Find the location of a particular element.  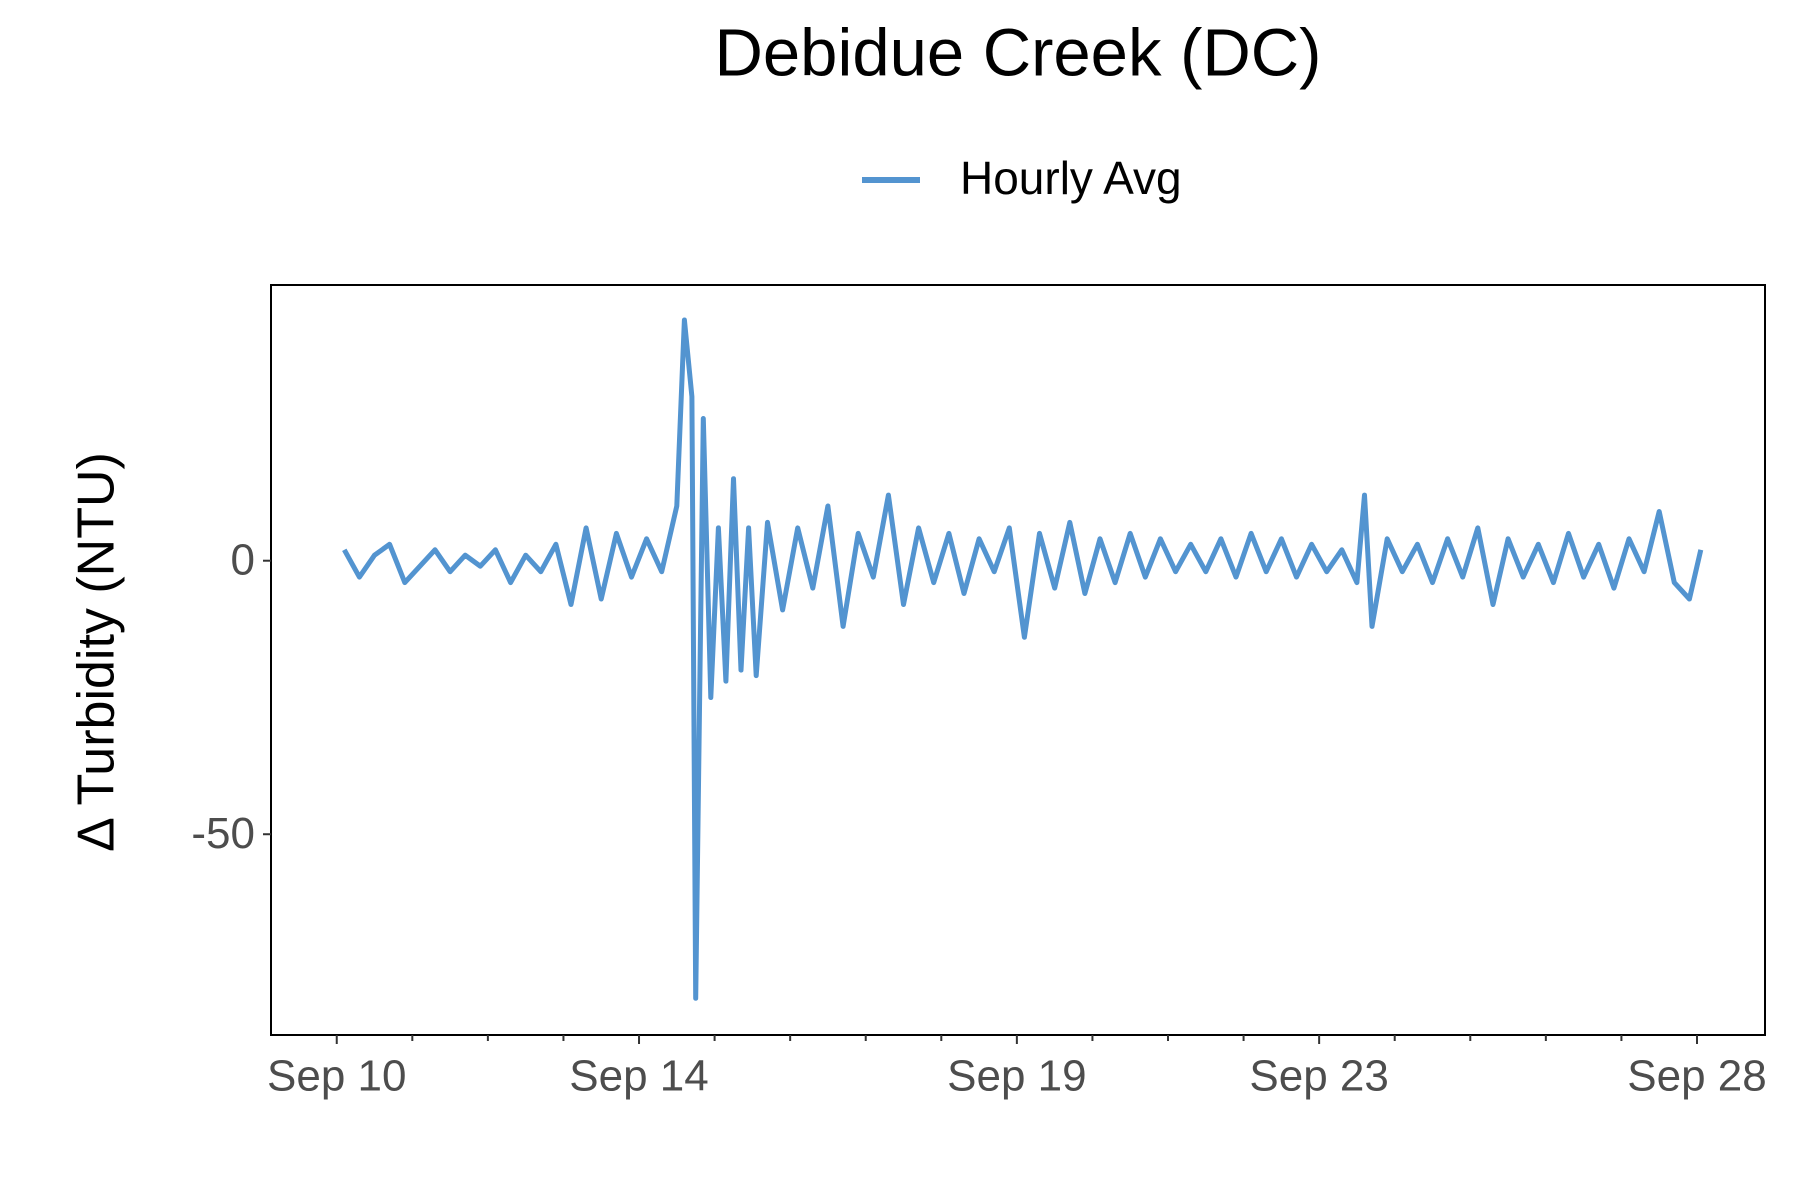

x-tick-label: Sep 23 is located at coordinates (1318, 1076).